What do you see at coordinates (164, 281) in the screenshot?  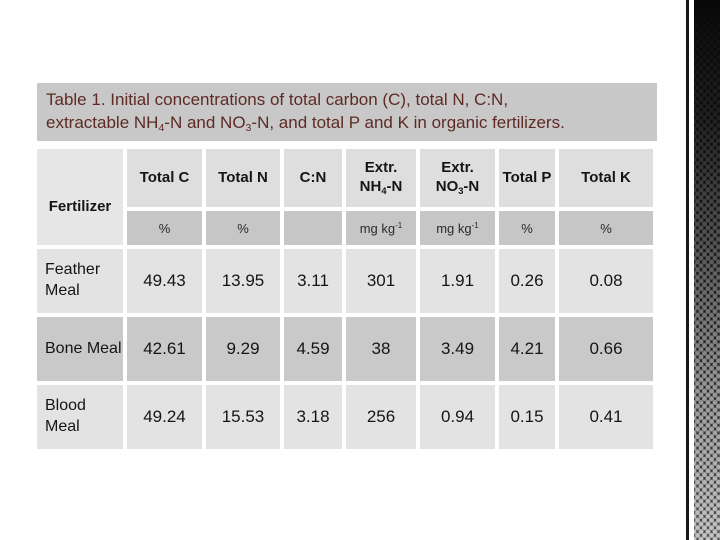 I see `table-cell: 49.43` at bounding box center [164, 281].